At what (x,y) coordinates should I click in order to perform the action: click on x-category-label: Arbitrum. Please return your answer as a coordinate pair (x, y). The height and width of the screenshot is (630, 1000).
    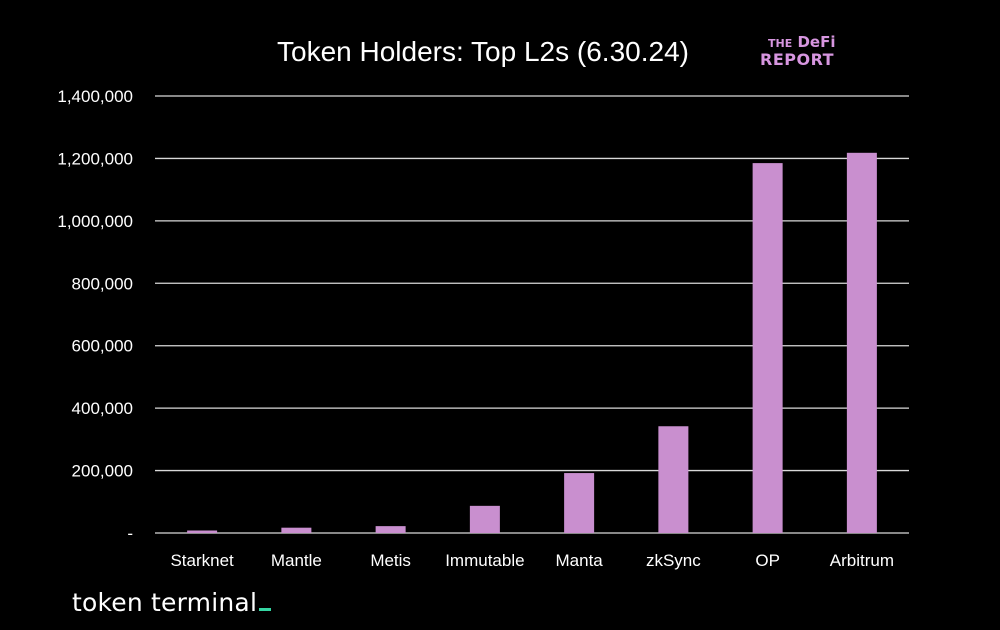
    Looking at the image, I should click on (862, 560).